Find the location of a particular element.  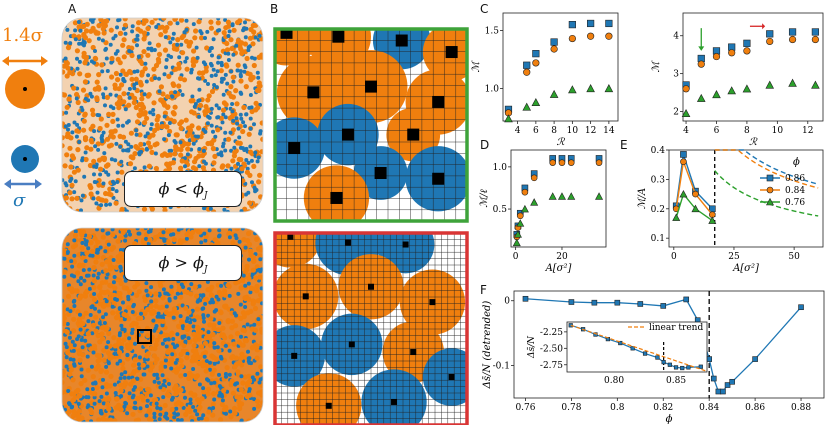

green-arrow-head is located at coordinates (701, 48).